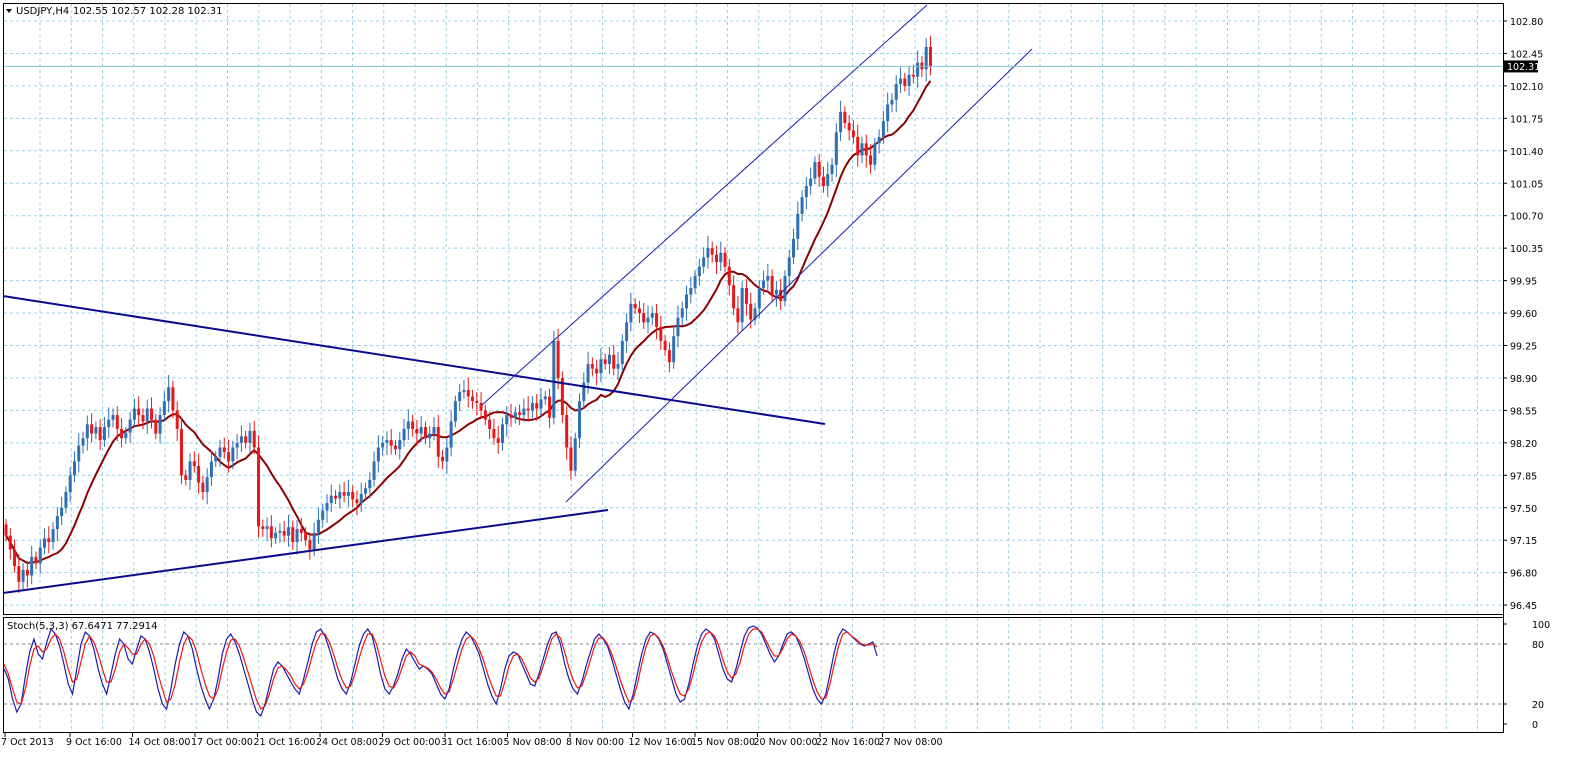 Image resolution: width=1596 pixels, height=762 pixels. I want to click on x-tick-label: 5 Nov 08:00, so click(533, 742).